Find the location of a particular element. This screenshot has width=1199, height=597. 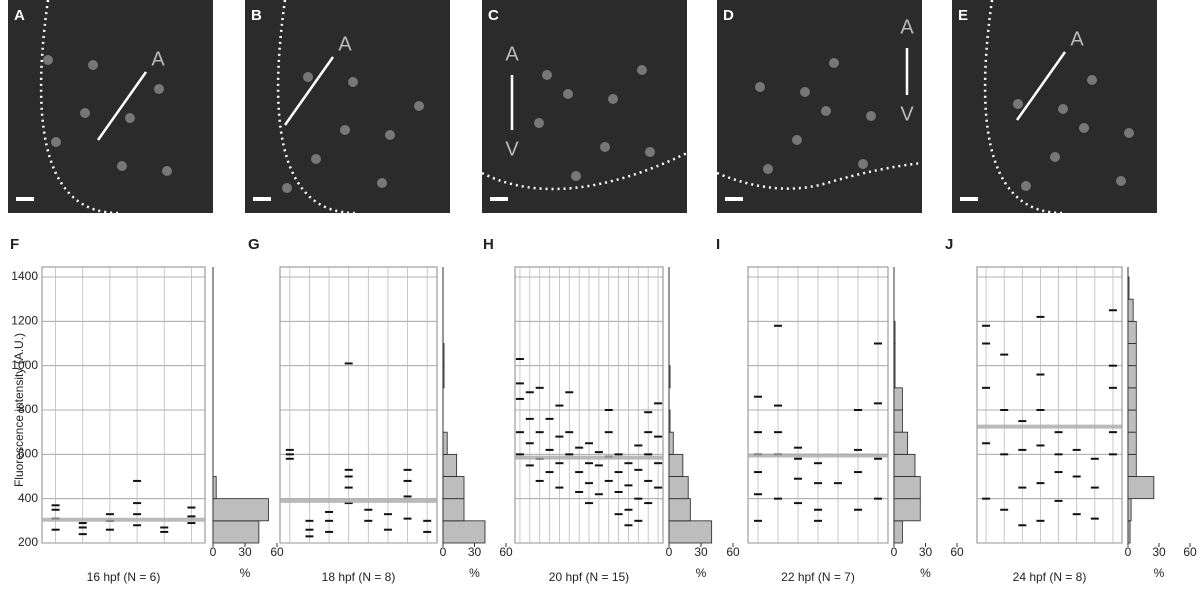

caption: 24 hpf (N = 8) is located at coordinates (1050, 577).